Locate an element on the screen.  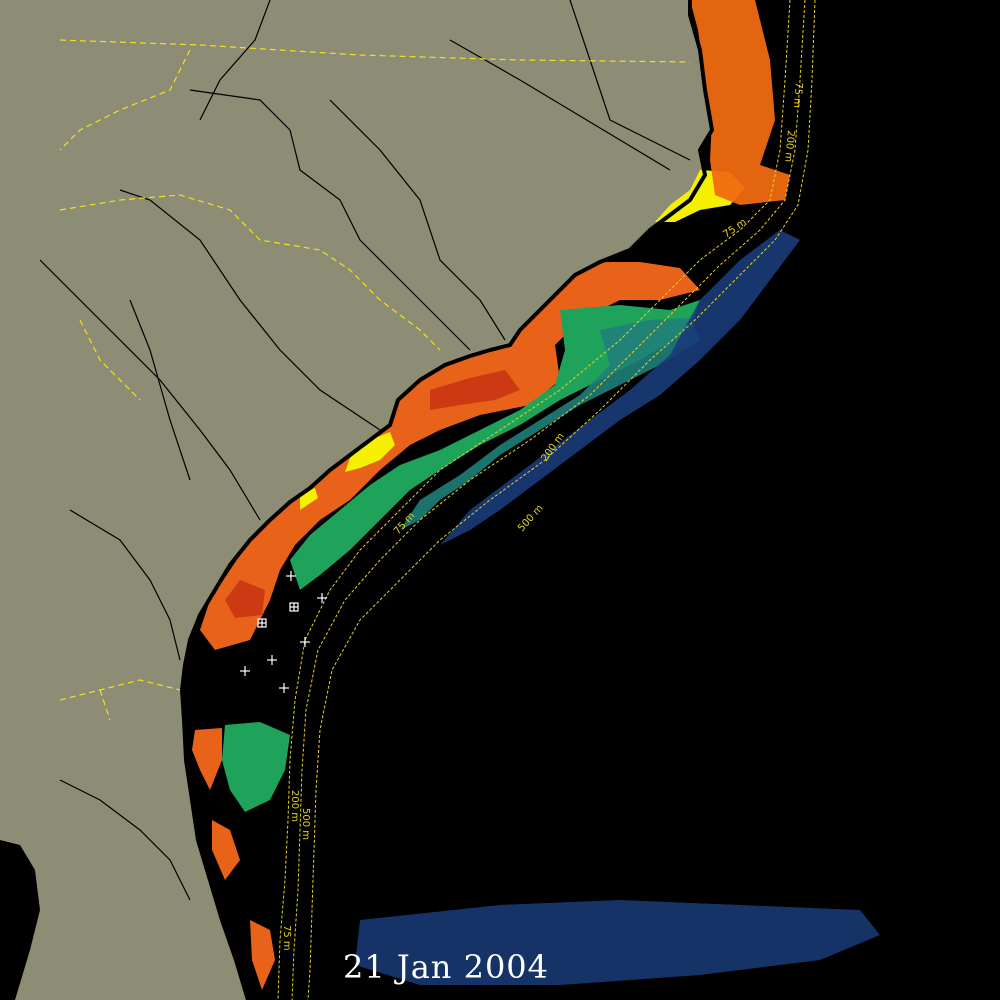
station-markers is located at coordinates (283, 632).